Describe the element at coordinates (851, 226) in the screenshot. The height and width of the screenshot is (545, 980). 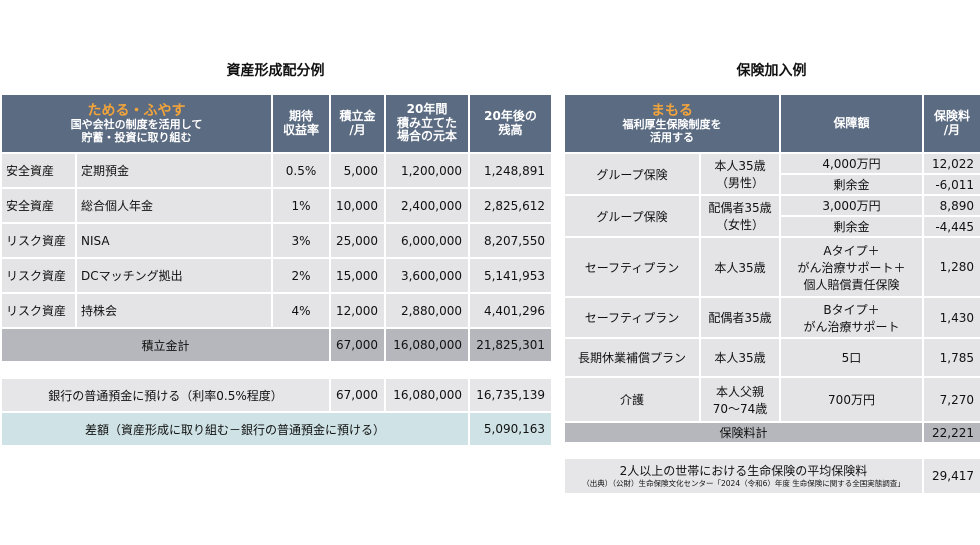
I see `coverage: 剰余金` at that location.